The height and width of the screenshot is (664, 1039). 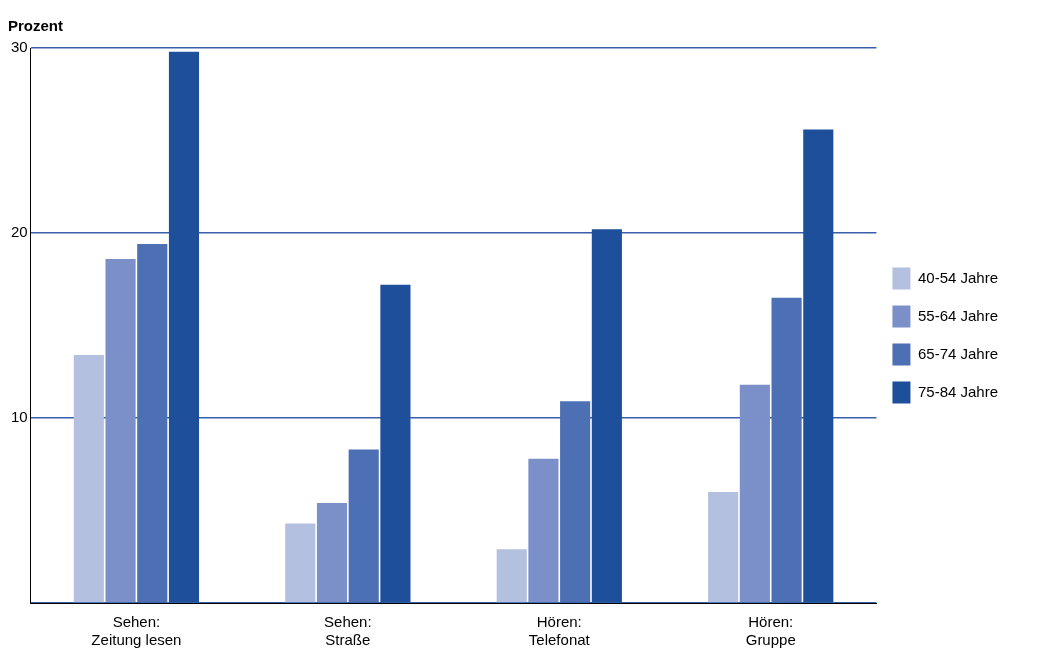 What do you see at coordinates (19, 417) in the screenshot?
I see `y-tick-label: 10` at bounding box center [19, 417].